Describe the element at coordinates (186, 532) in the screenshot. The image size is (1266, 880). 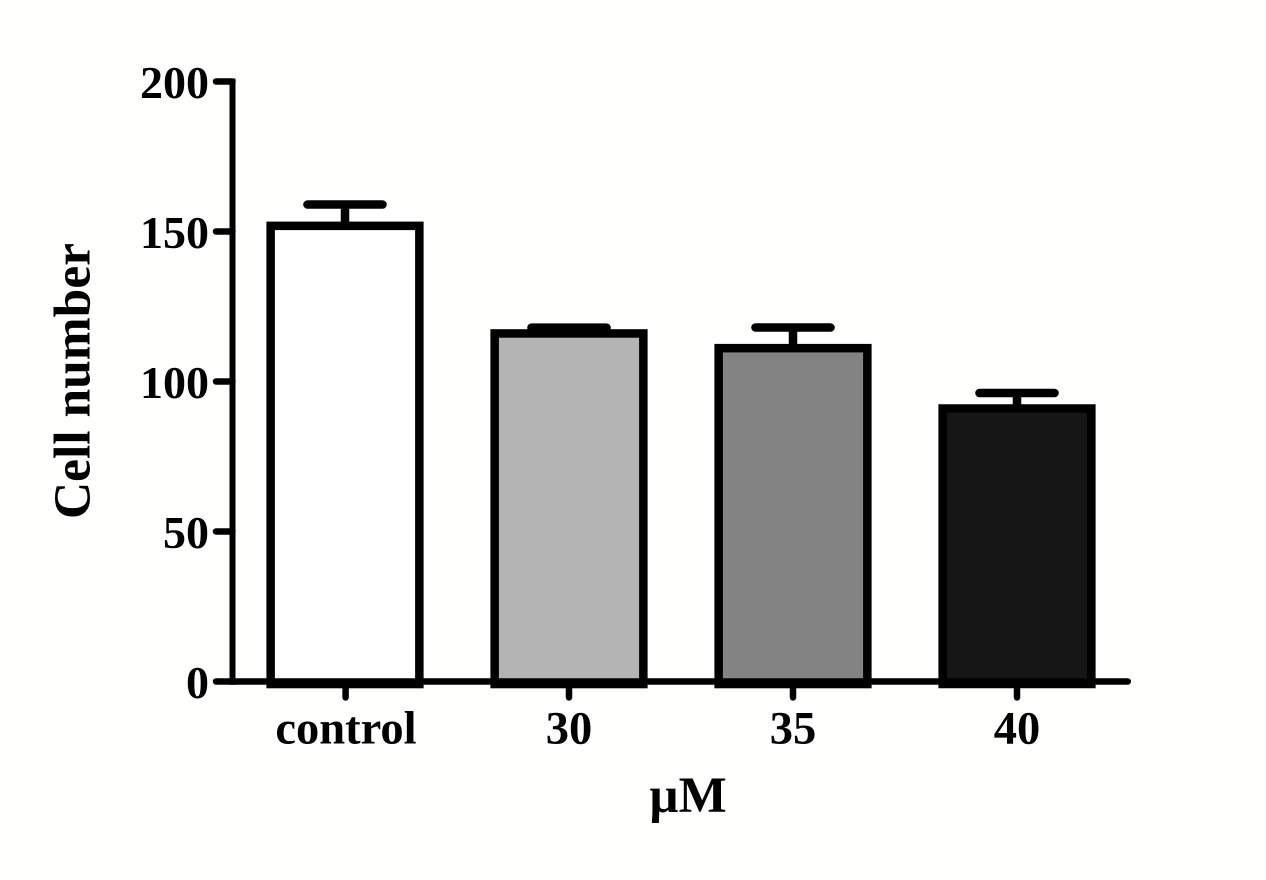
I see `svg-text: 50` at that location.